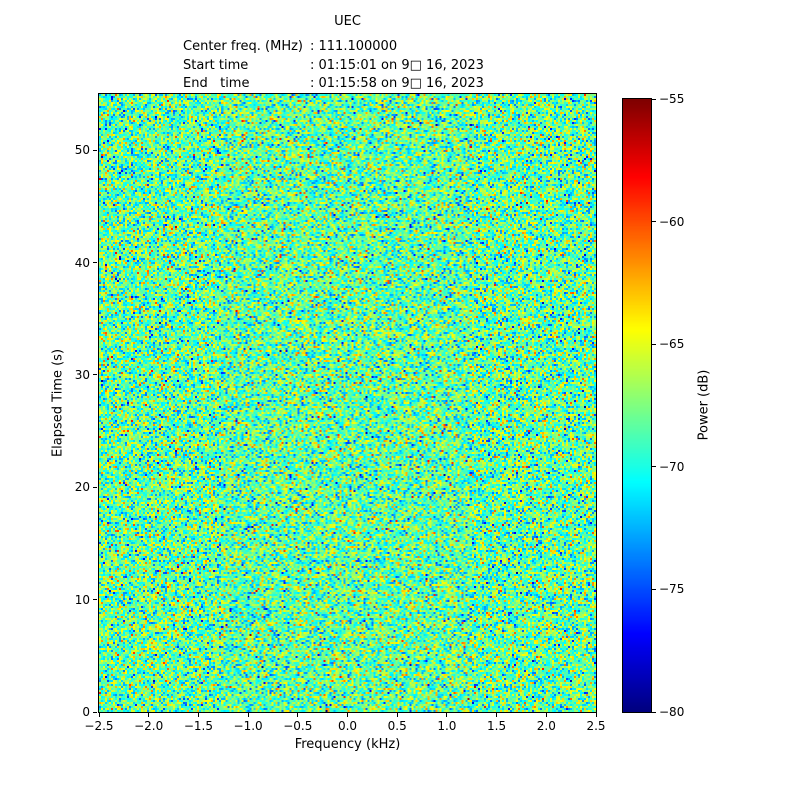 This screenshot has width=800, height=800. I want to click on colorbar-tick-label: −55, so click(672, 99).